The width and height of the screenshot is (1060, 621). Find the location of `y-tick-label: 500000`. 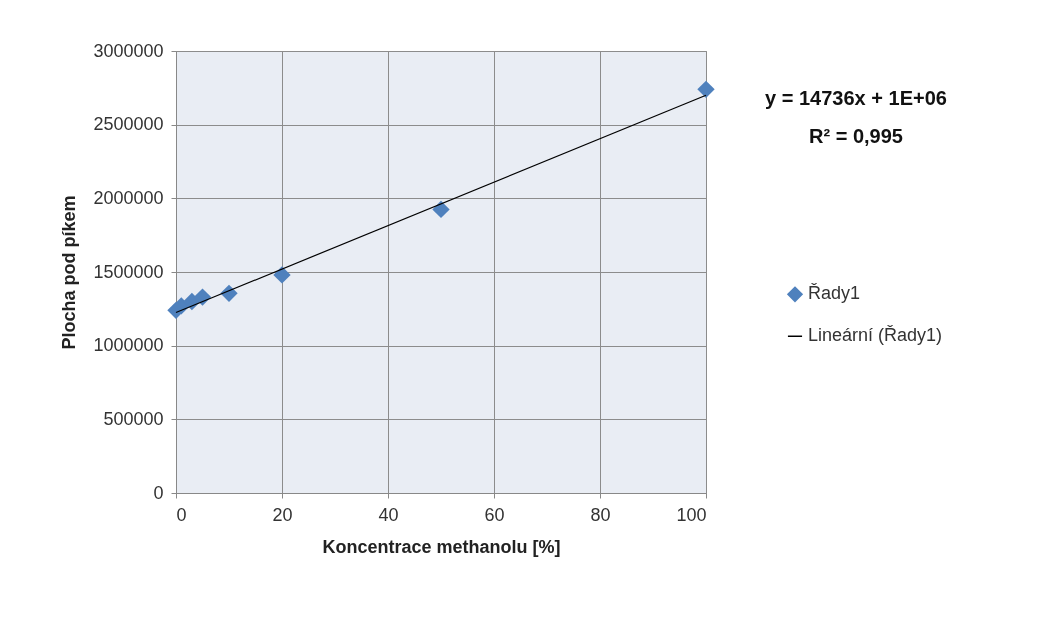

y-tick-label: 500000 is located at coordinates (133, 418).